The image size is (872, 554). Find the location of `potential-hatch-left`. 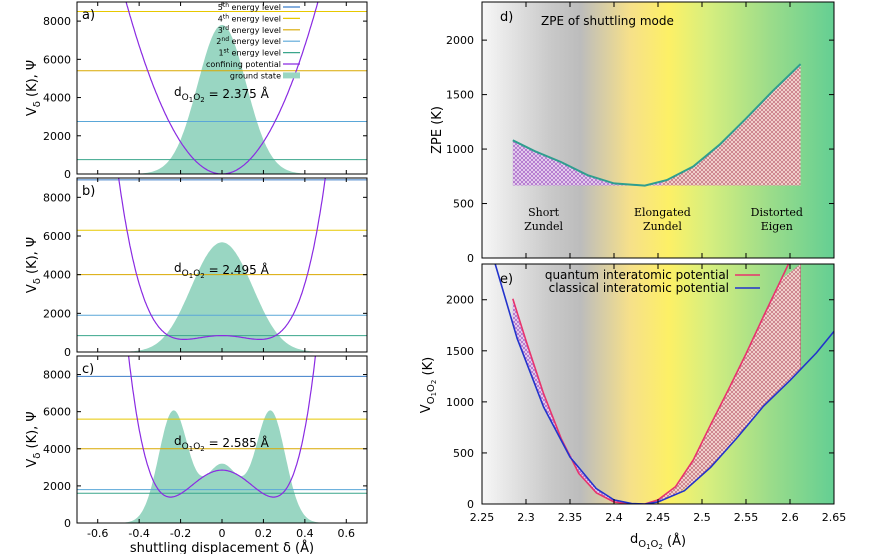

potential-hatch-left is located at coordinates (587, 401).